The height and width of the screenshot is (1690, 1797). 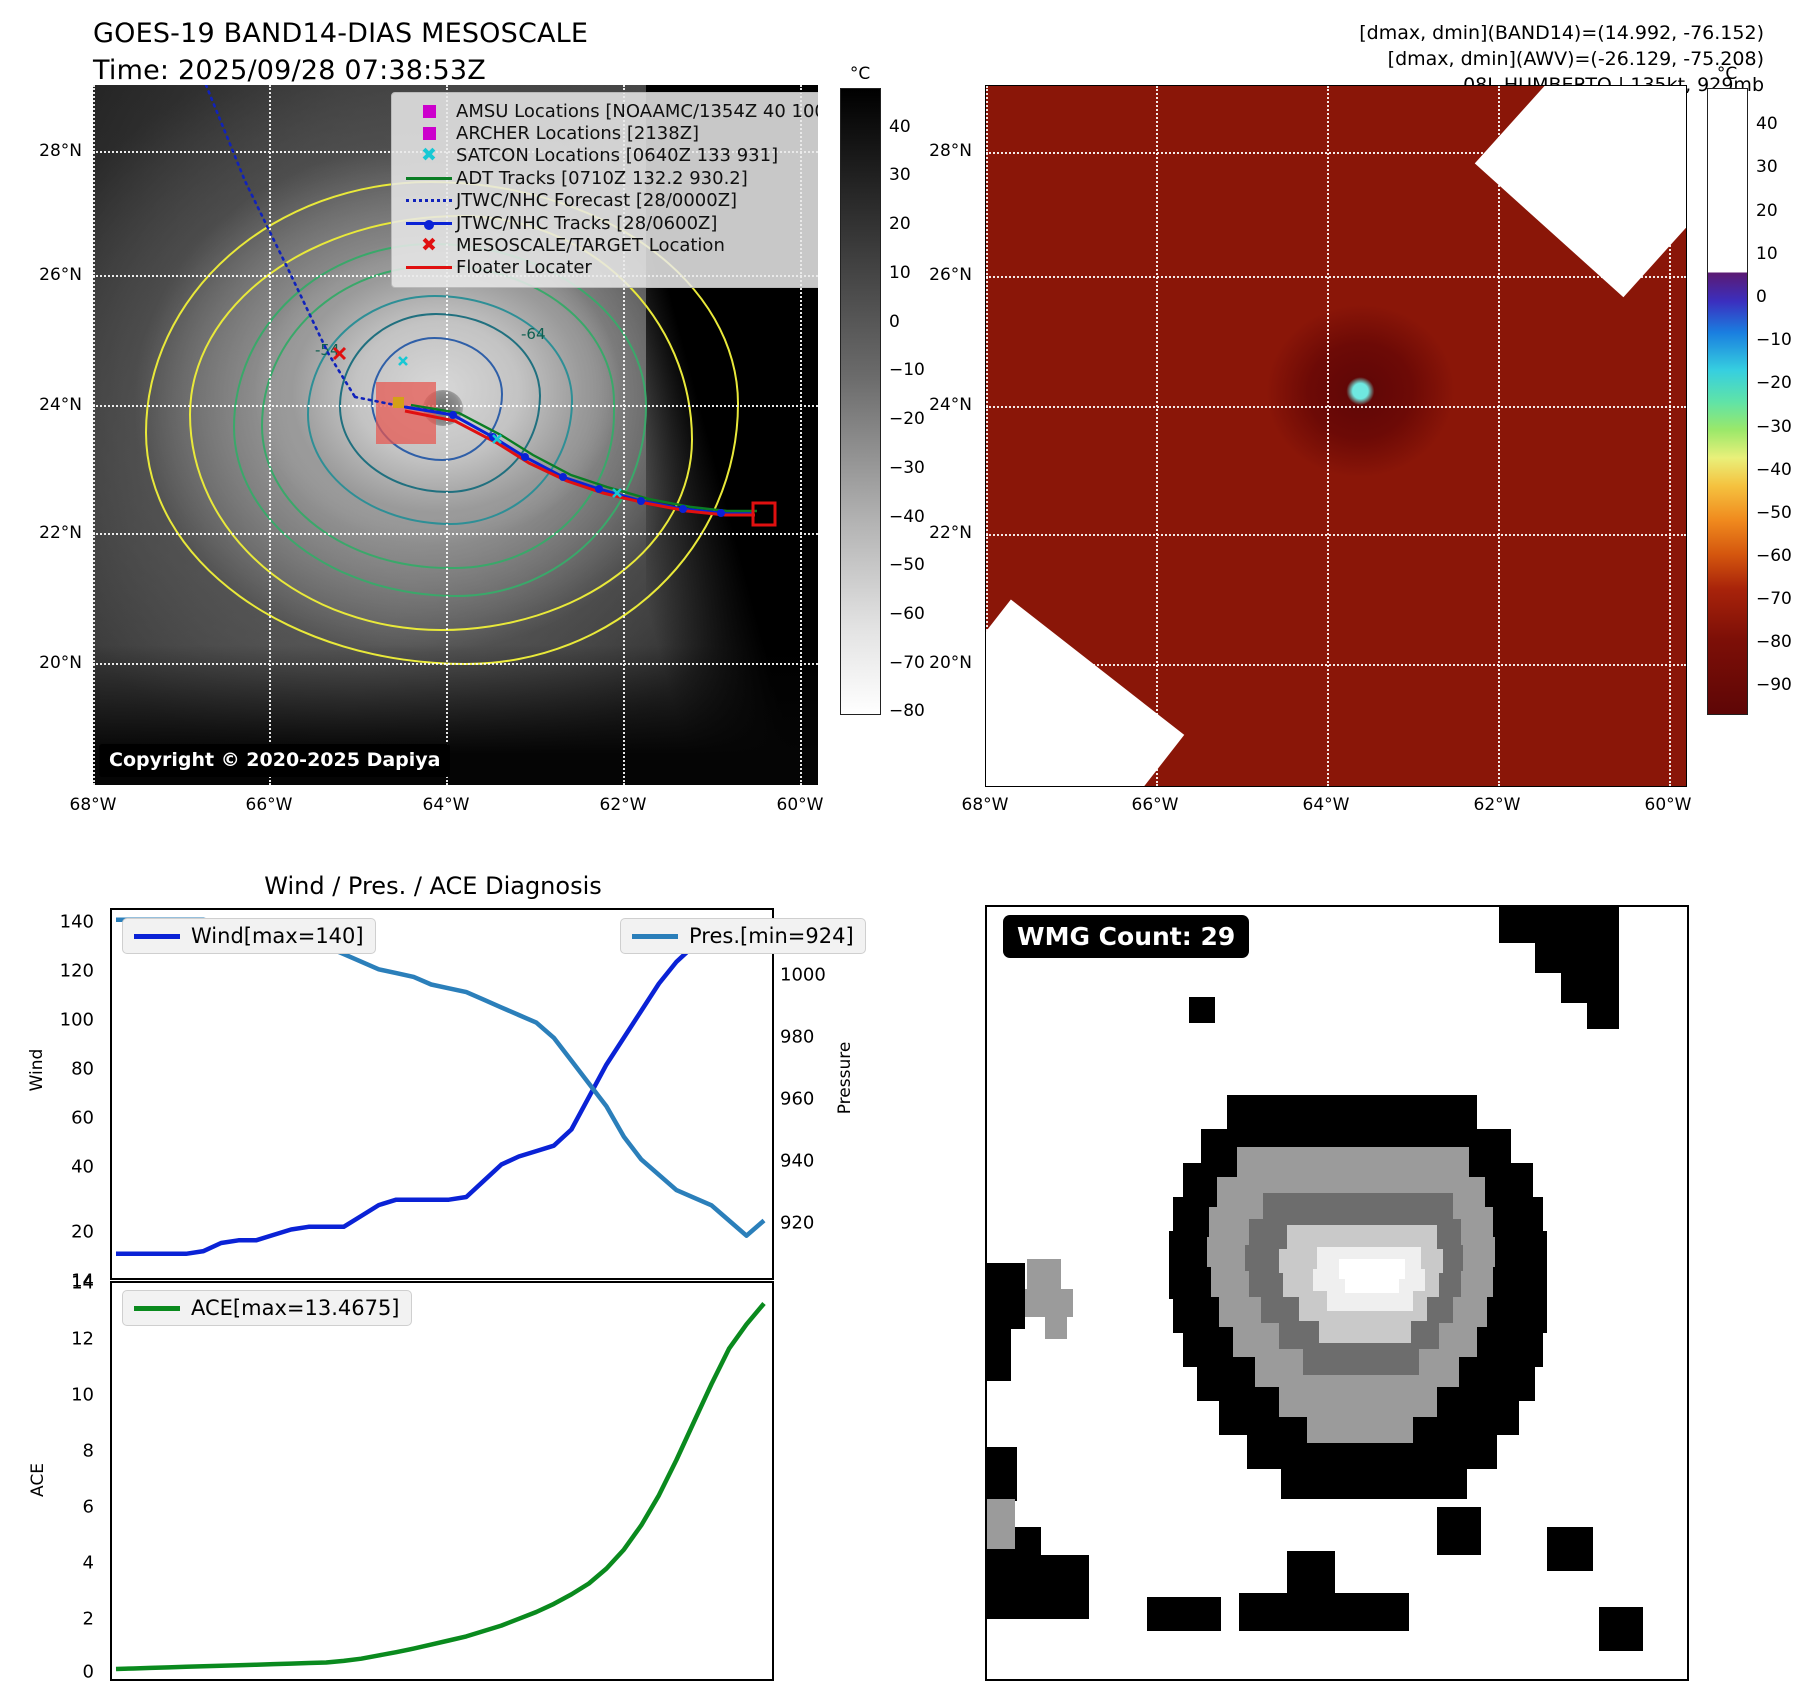 What do you see at coordinates (1774, 642) in the screenshot?
I see `awv-cbar-tick: −80` at bounding box center [1774, 642].